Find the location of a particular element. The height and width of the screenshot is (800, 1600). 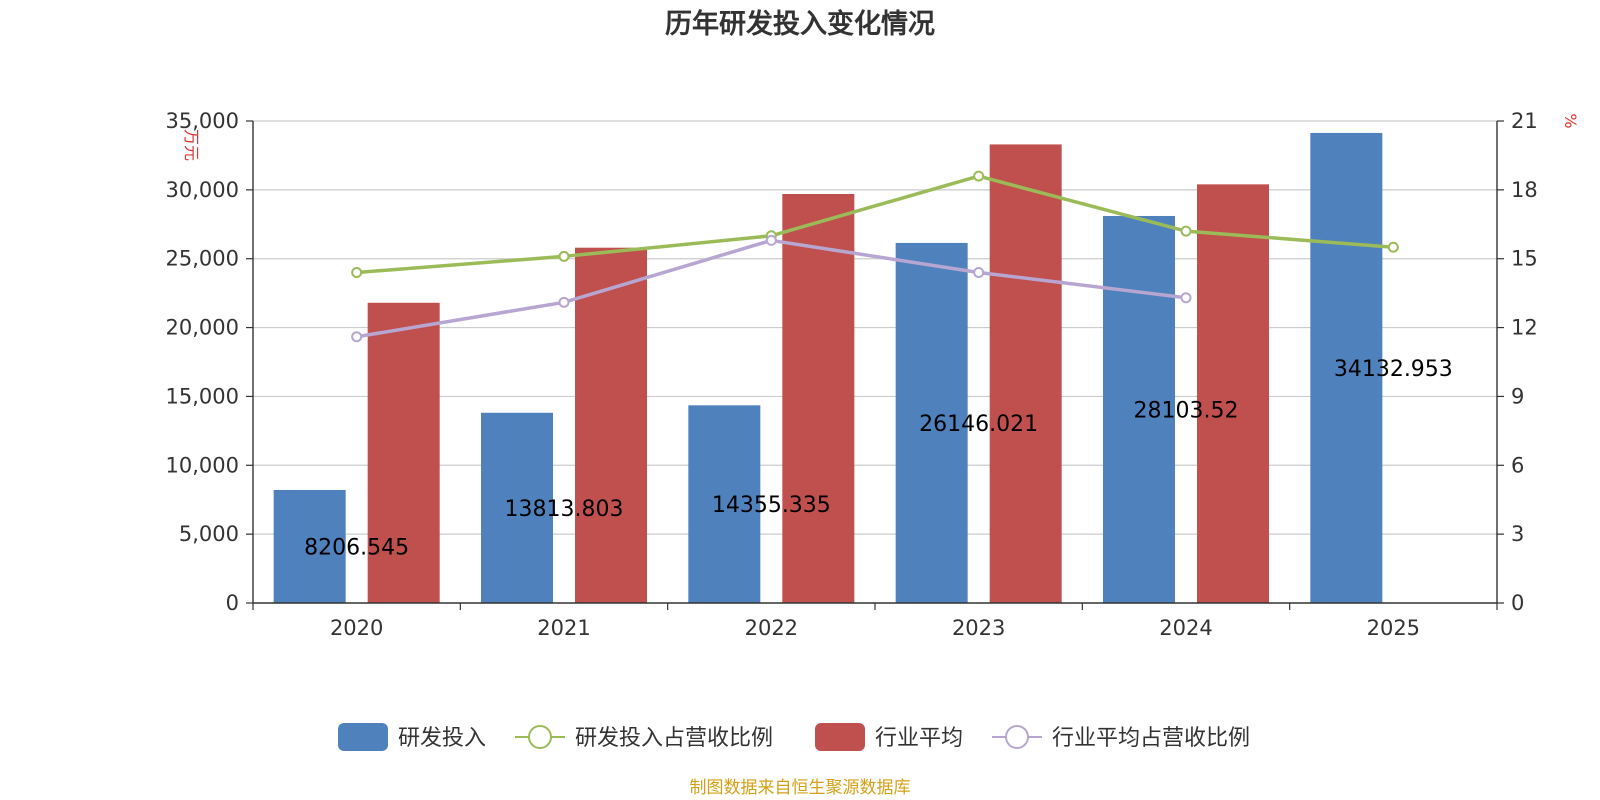

right-axis-tick-label: 18 is located at coordinates (1524, 190).